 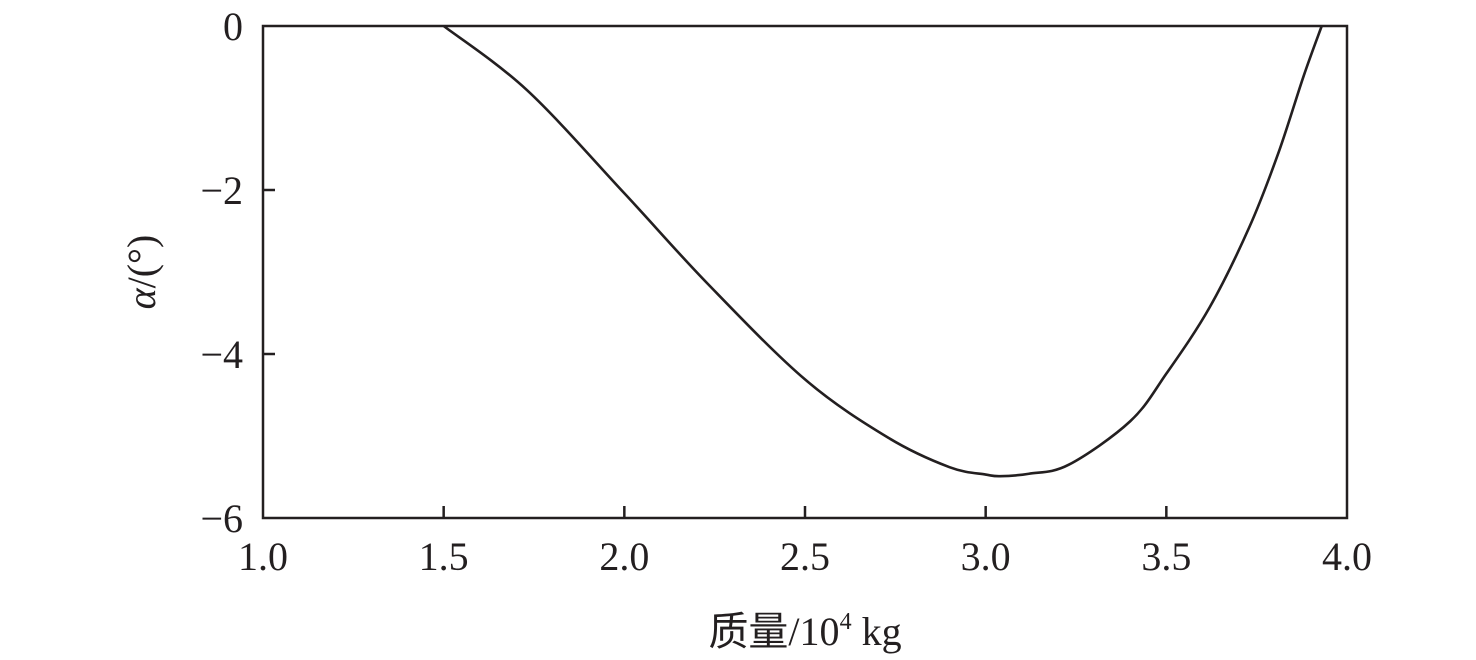 I want to click on y-tick-label: −6, so click(x=221, y=518).